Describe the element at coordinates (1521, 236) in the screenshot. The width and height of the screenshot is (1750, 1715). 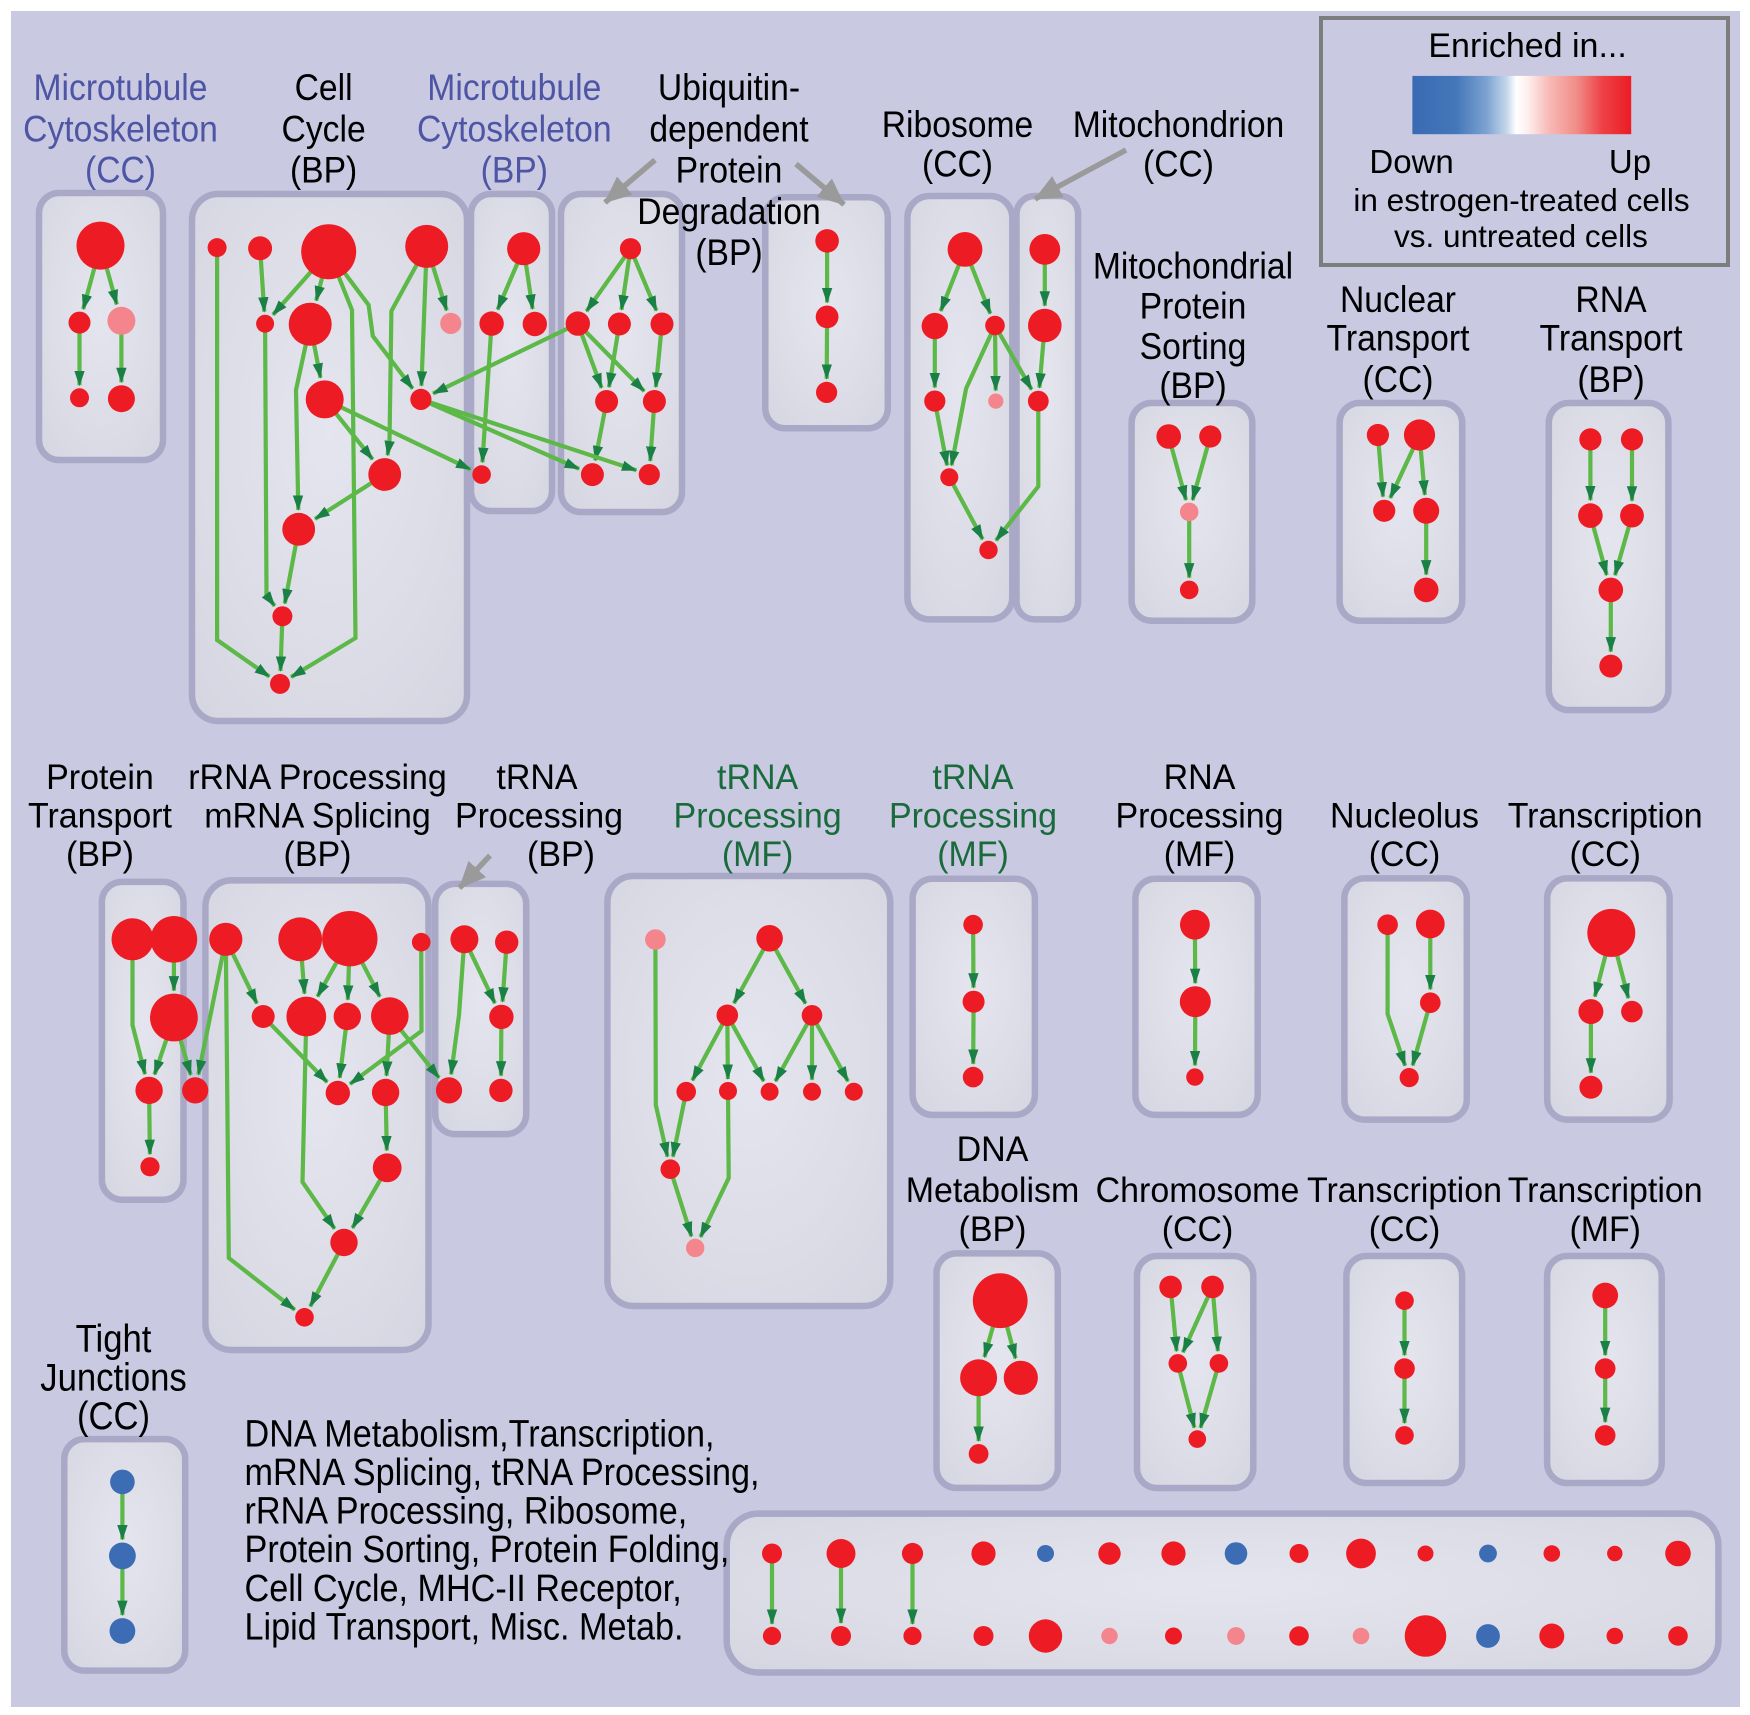
I see `svg-text: vs. untreated cells` at that location.